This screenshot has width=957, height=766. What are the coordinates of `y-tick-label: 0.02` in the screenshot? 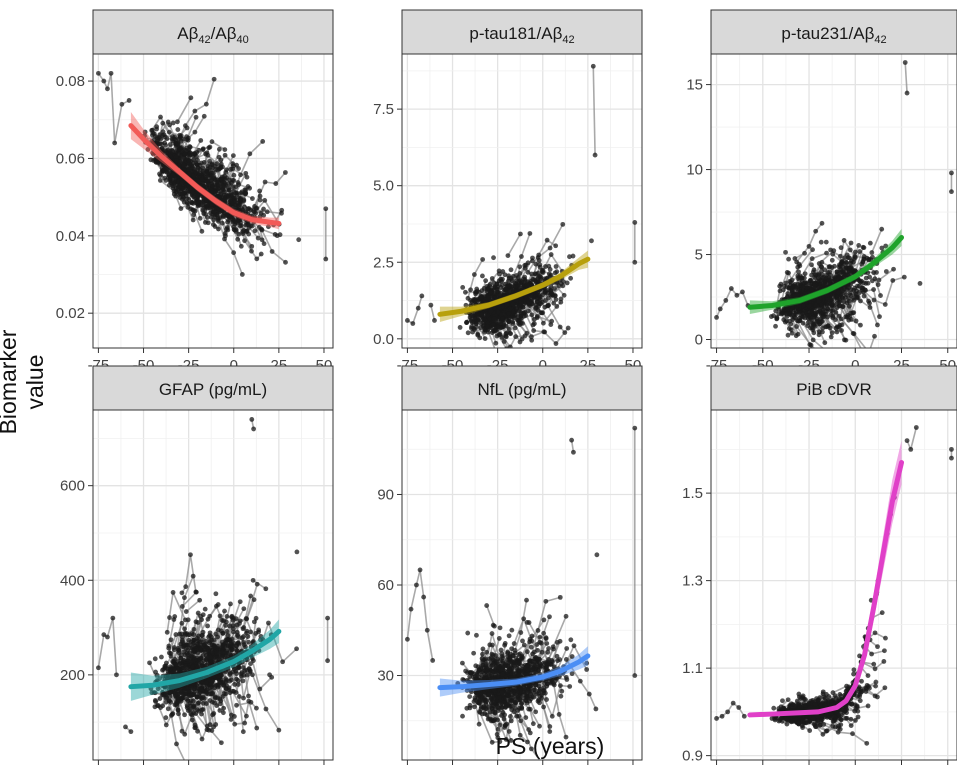 It's located at (70, 313).